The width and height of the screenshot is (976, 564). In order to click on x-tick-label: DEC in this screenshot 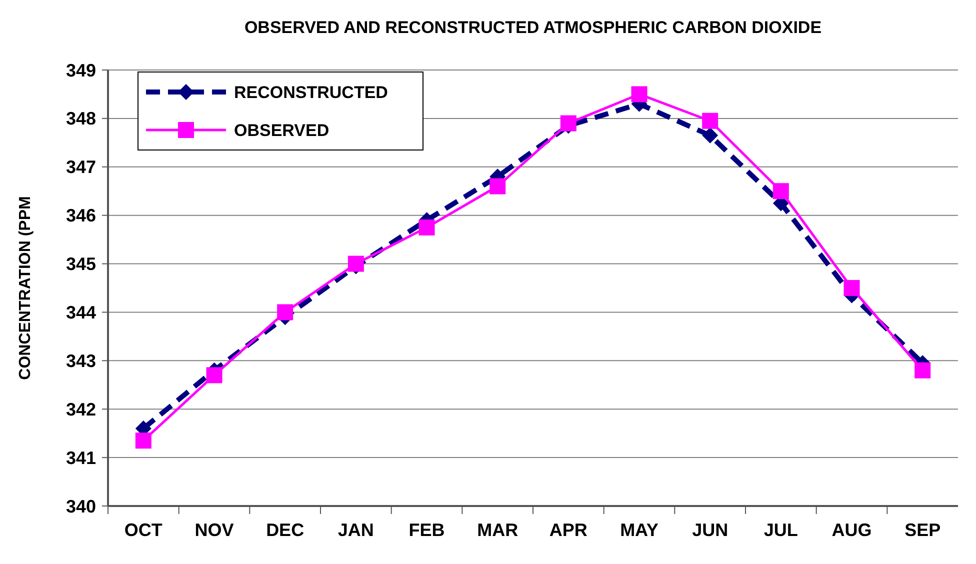, I will do `click(285, 530)`.